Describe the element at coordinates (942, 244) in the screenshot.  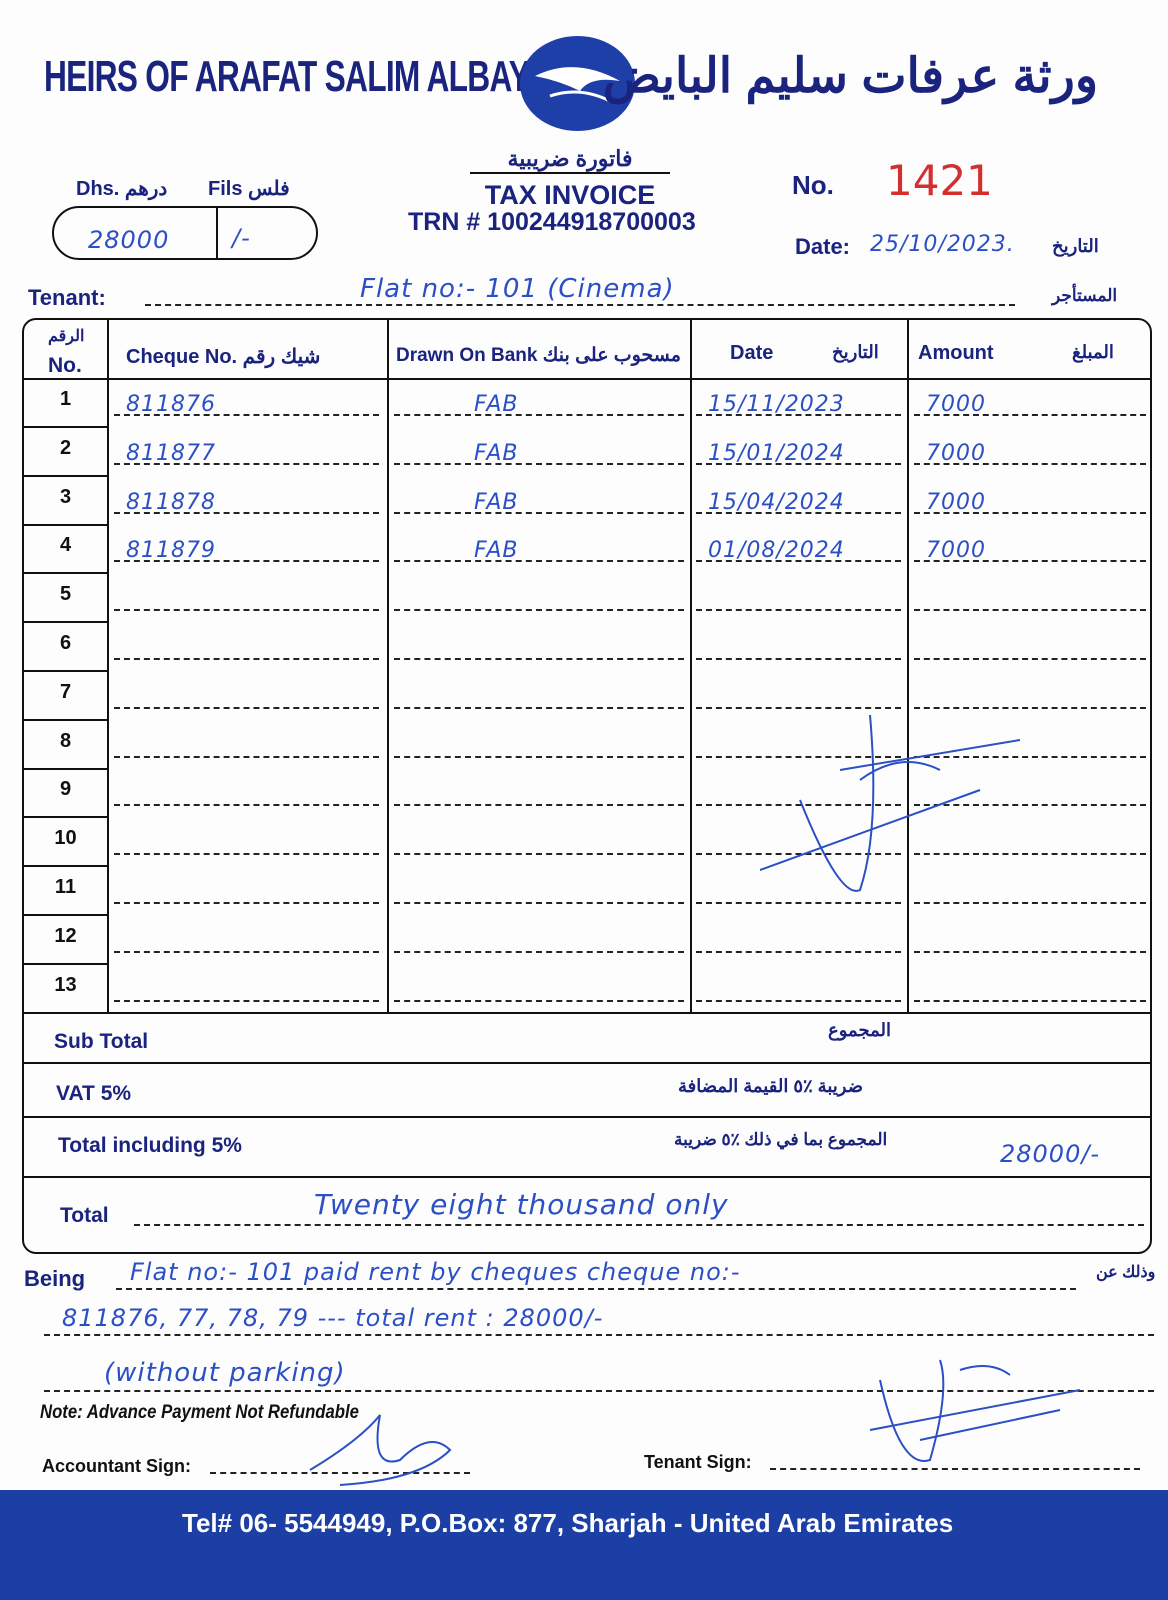
I see `invoice-date: 25/10/2023.` at that location.